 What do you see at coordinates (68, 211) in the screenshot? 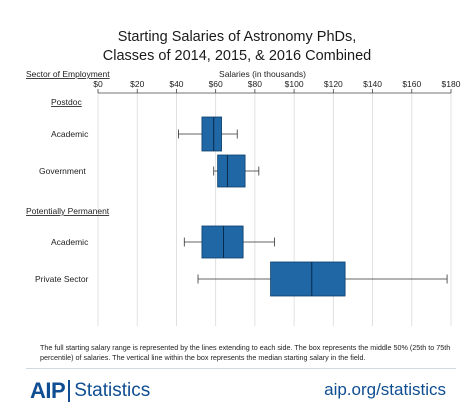
I see `group-label: Potentially Permanent` at bounding box center [68, 211].